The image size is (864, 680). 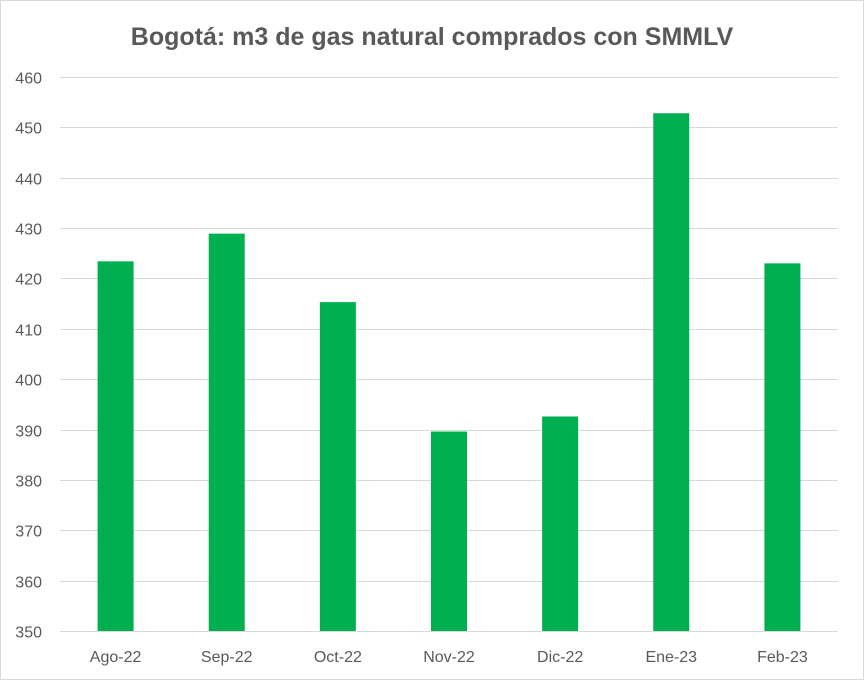 What do you see at coordinates (782, 657) in the screenshot?
I see `x-tick-label: Feb-23` at bounding box center [782, 657].